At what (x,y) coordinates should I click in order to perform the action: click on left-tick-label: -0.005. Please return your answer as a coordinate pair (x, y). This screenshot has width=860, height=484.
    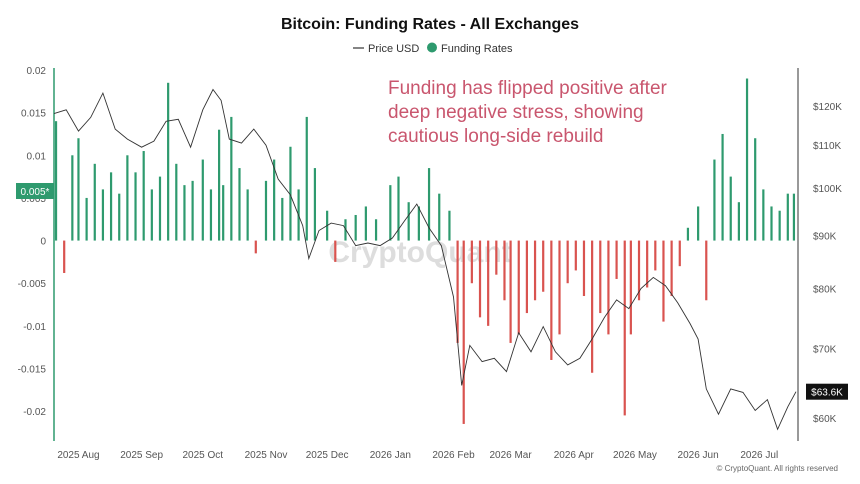
    Looking at the image, I should click on (32, 284).